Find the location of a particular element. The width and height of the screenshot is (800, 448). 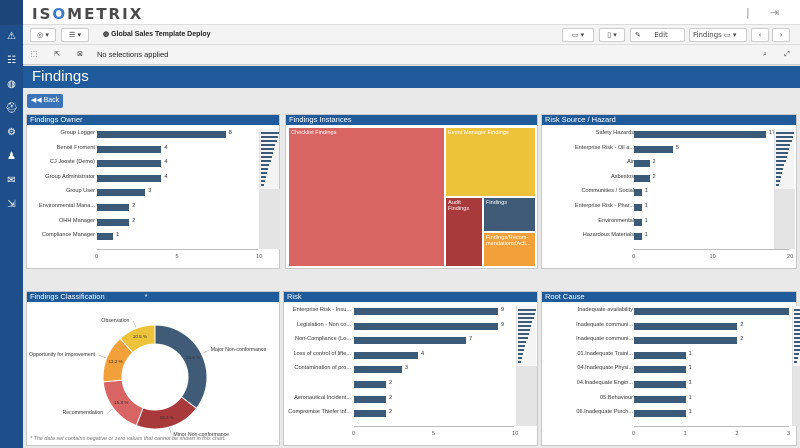

warning-icon: ⚠ is located at coordinates (11, 36).